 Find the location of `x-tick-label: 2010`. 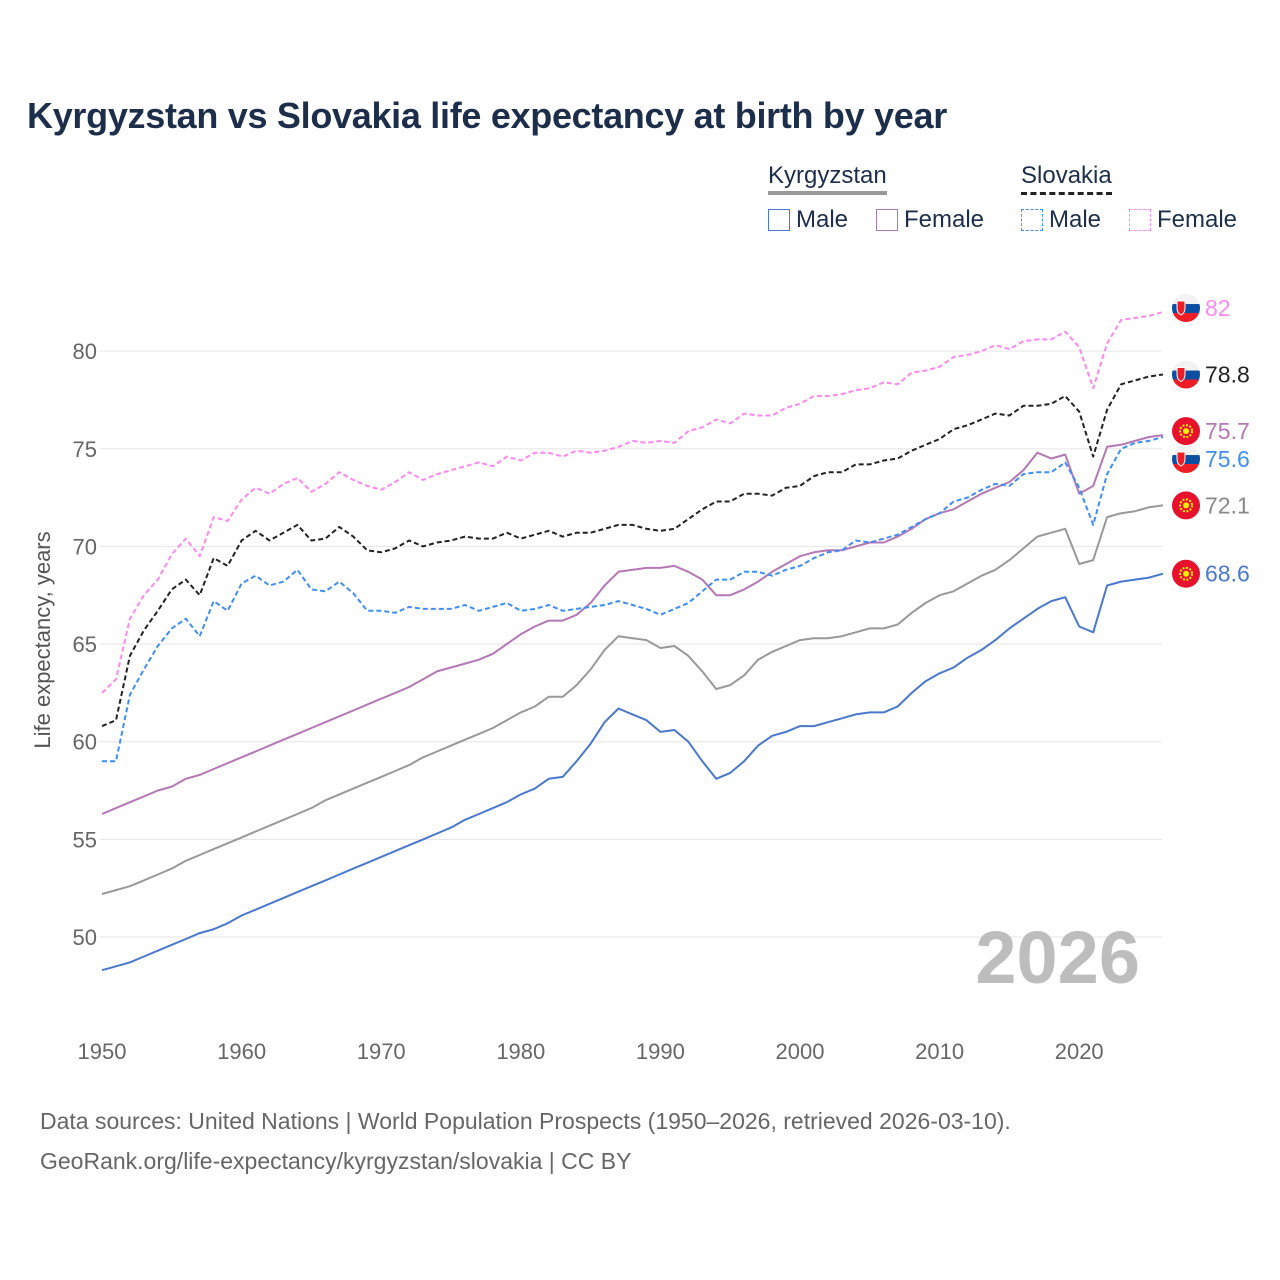

x-tick-label: 2010 is located at coordinates (939, 1051).